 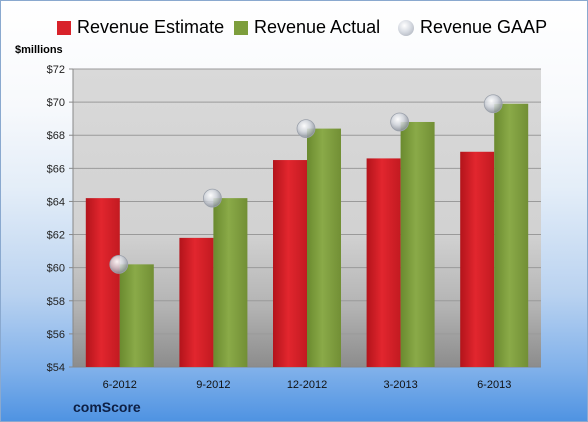 I want to click on legend-label-revenue-estimate: Revenue Estimate, so click(x=151, y=27).